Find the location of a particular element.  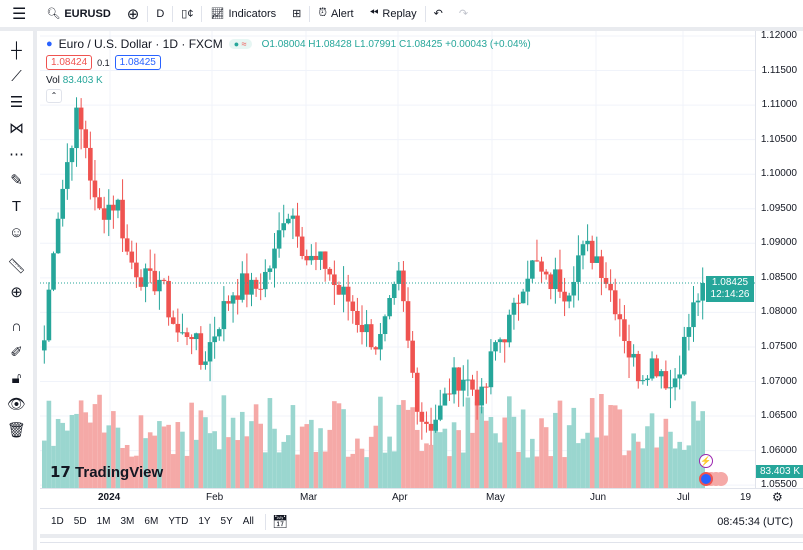

replay-button: ⏪︎ Replay is located at coordinates (393, 13).